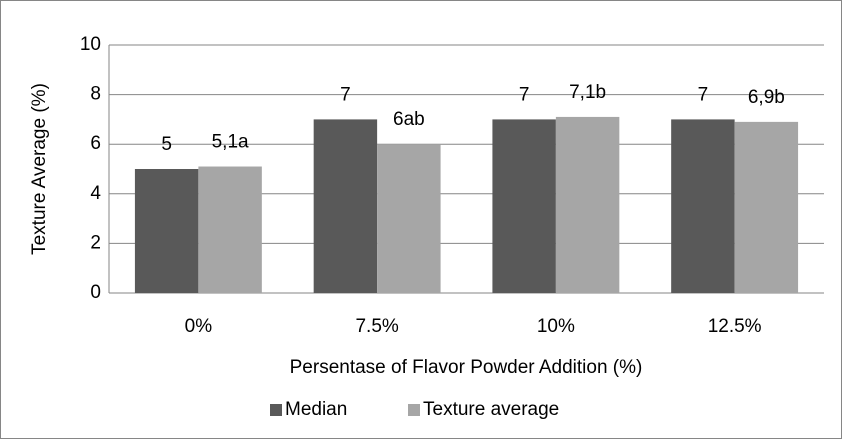 The height and width of the screenshot is (439, 842). What do you see at coordinates (95, 193) in the screenshot?
I see `y-tick-label: 4` at bounding box center [95, 193].